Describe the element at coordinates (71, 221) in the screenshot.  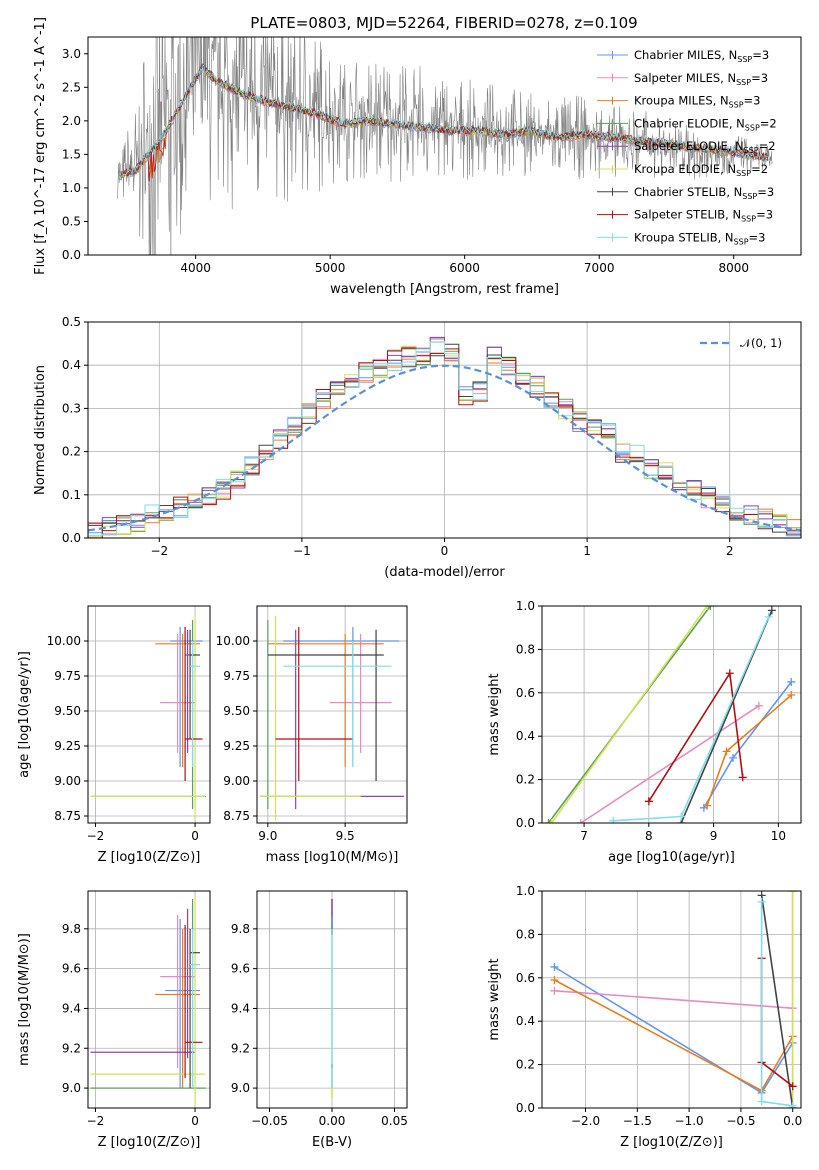
I see `y-tick-label: 0.5` at that location.